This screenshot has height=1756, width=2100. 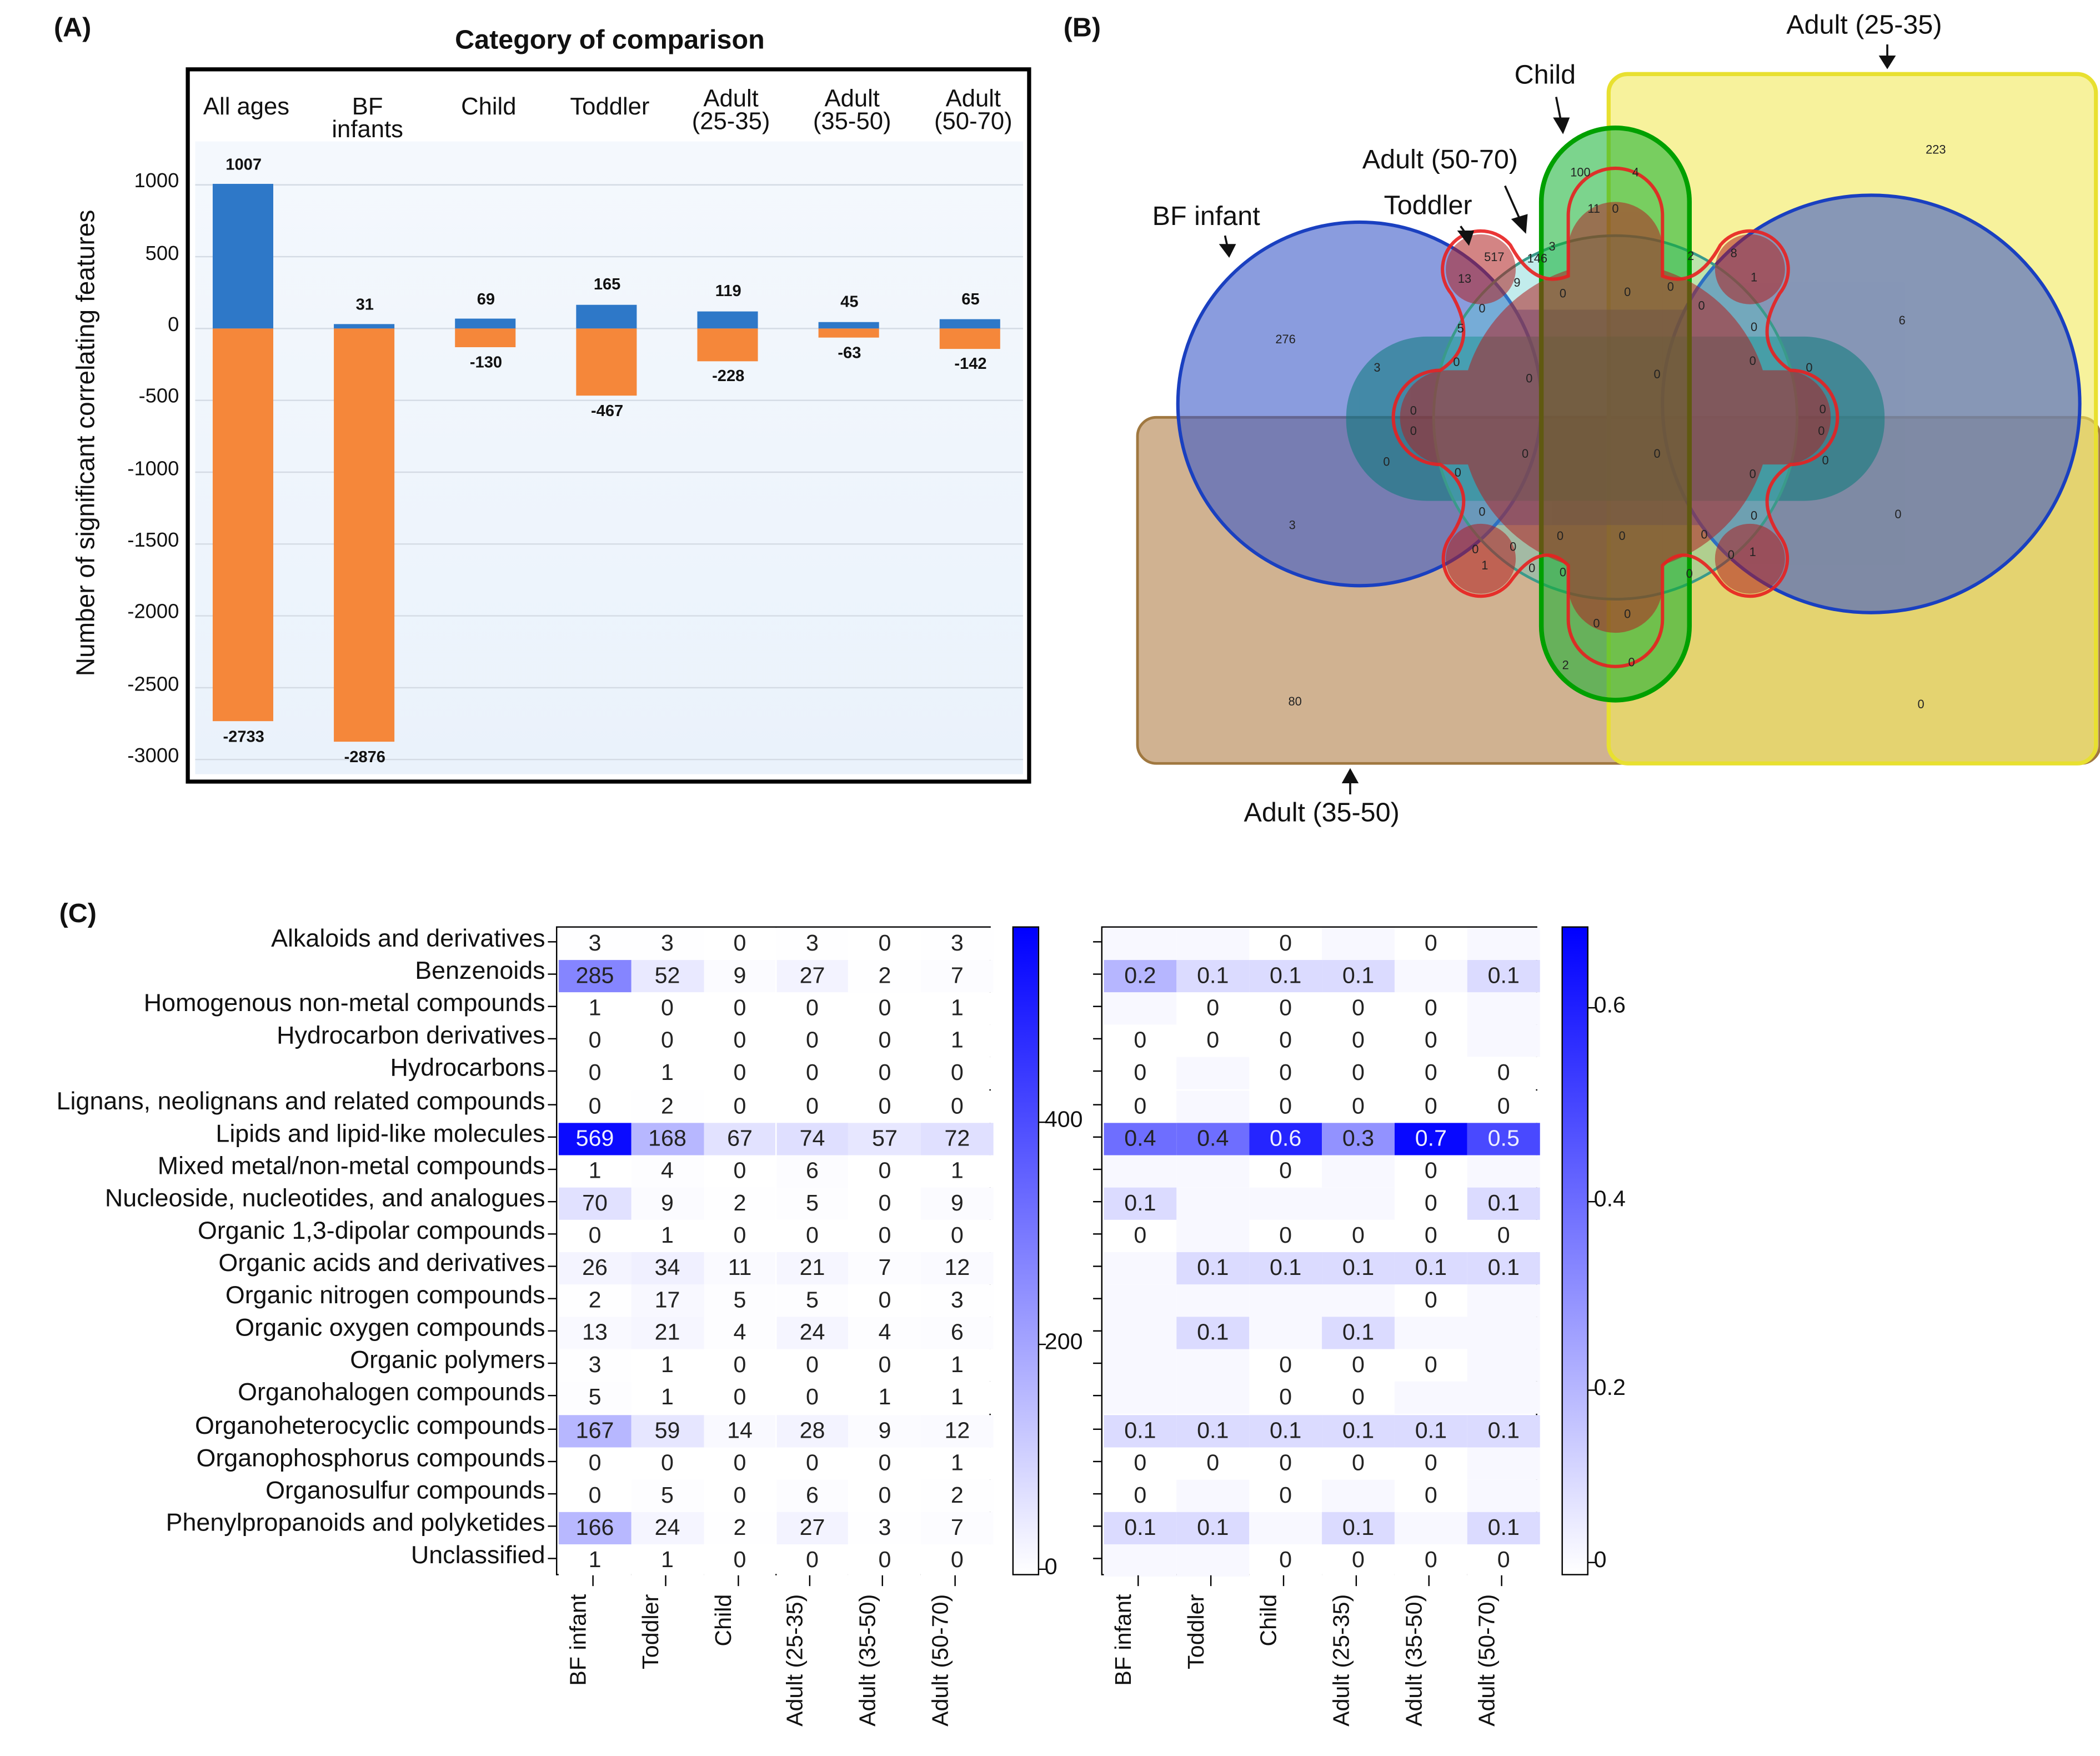 What do you see at coordinates (668, 1138) in the screenshot?
I see `heatmap-cell: 168` at bounding box center [668, 1138].